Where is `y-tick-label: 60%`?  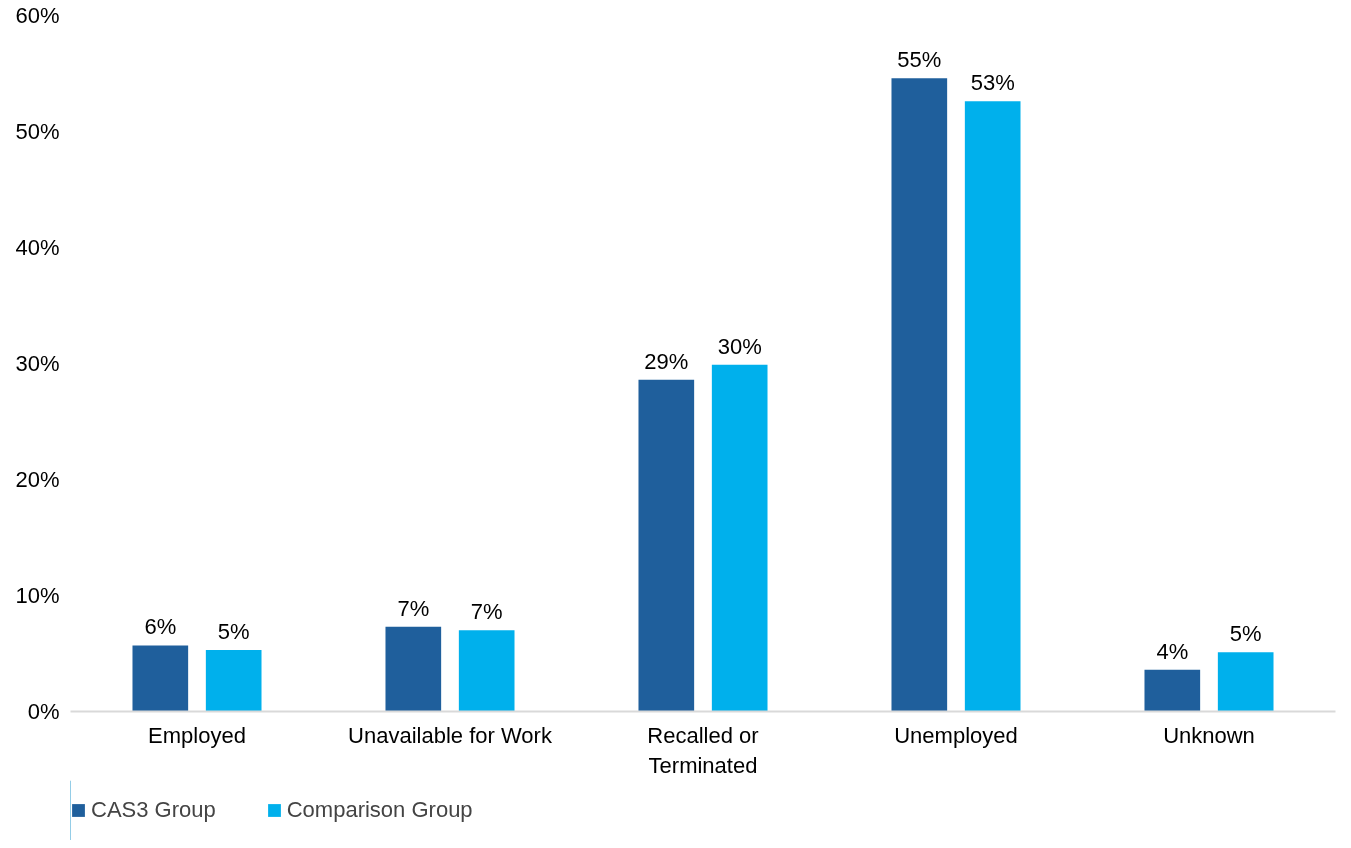
y-tick-label: 60% is located at coordinates (37, 15).